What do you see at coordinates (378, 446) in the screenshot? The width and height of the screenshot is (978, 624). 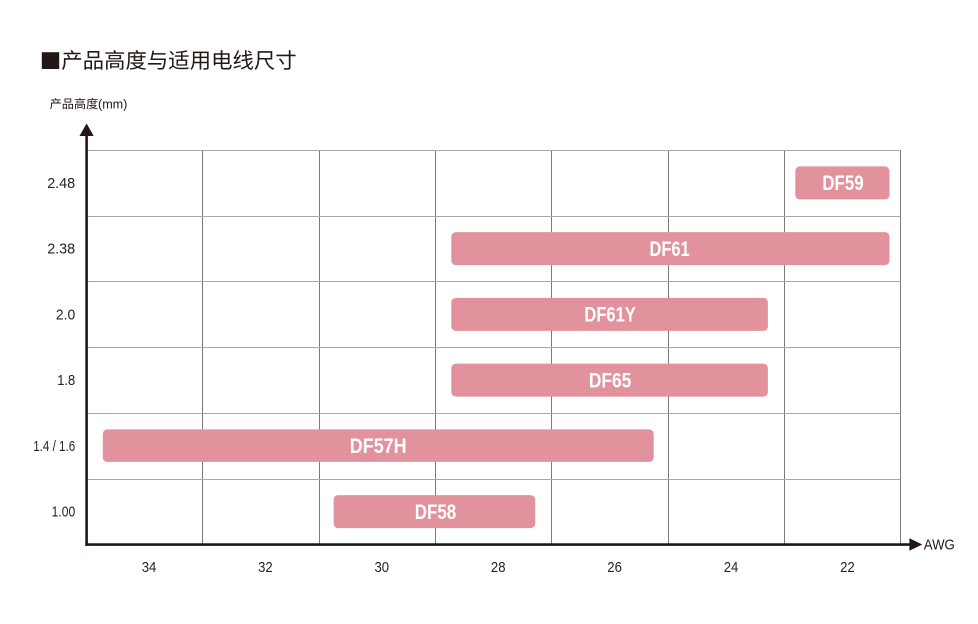 I see `svg-text: DF57H` at bounding box center [378, 446].